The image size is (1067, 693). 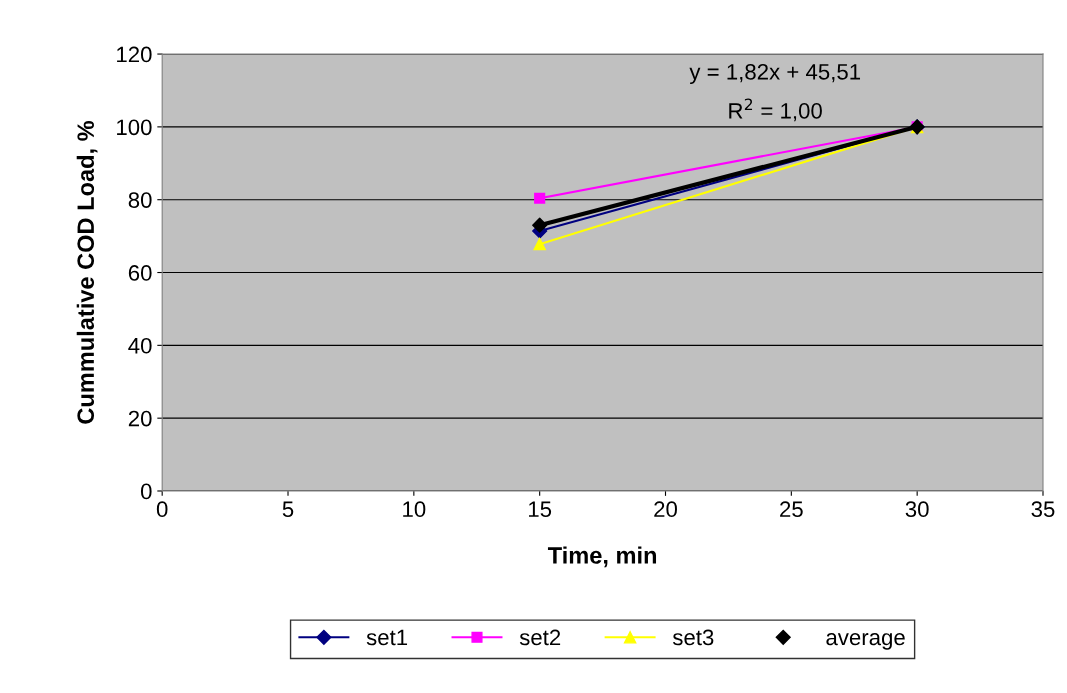 What do you see at coordinates (288, 509) in the screenshot?
I see `x-tick-label: 5` at bounding box center [288, 509].